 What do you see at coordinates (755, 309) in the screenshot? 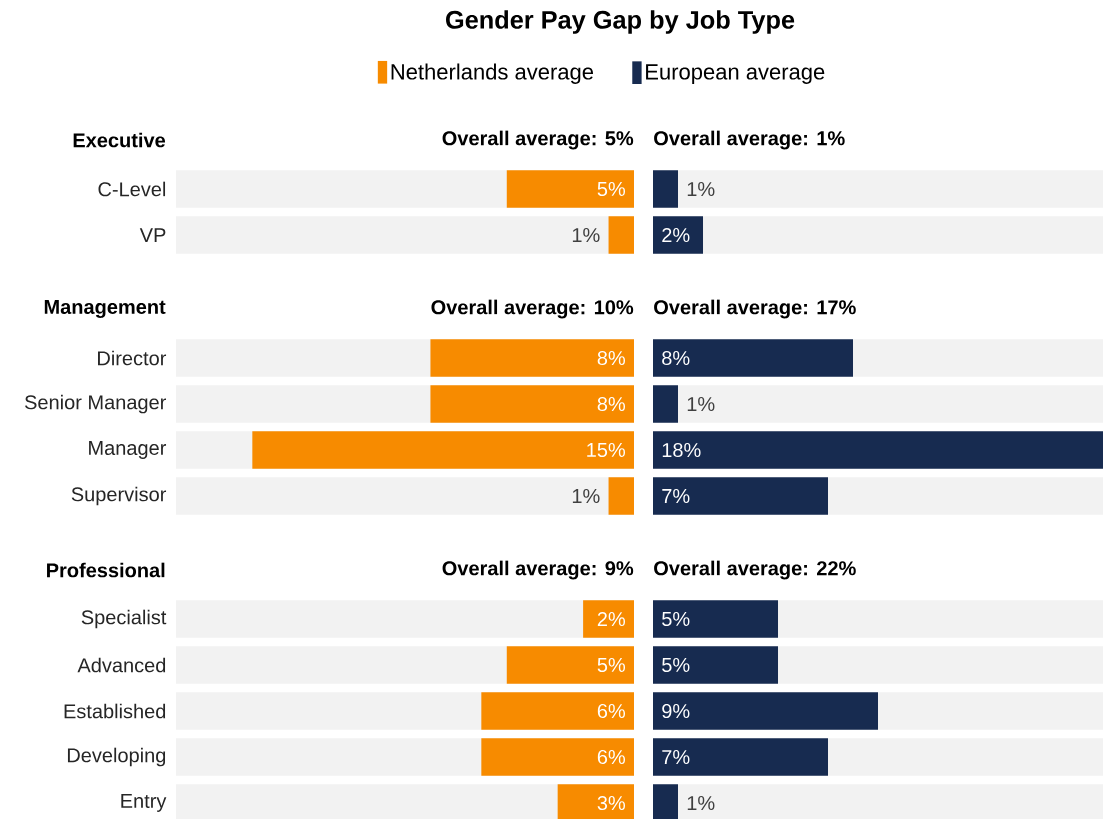
I see `text: Overall average: 17%` at bounding box center [755, 309].